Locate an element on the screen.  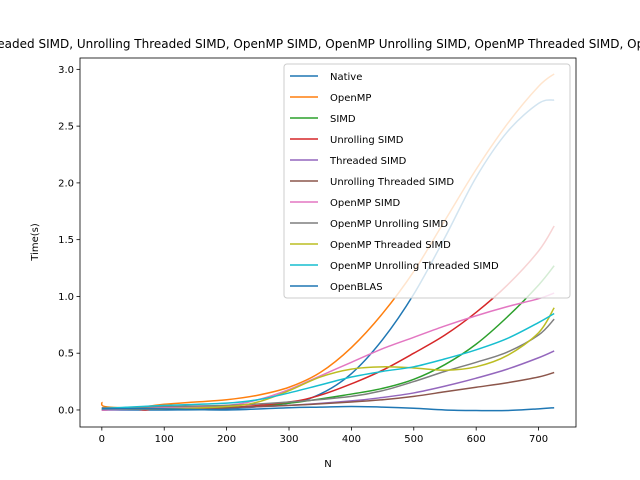
x-tick-label: 0 is located at coordinates (102, 439).